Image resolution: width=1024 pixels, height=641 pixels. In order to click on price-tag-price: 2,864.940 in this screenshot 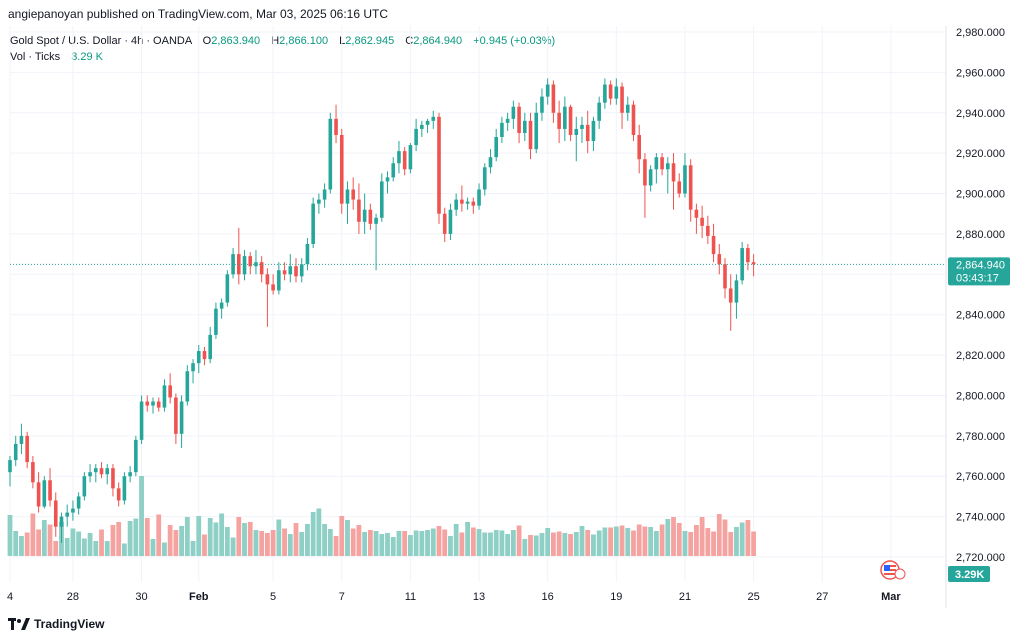, I will do `click(980, 265)`.